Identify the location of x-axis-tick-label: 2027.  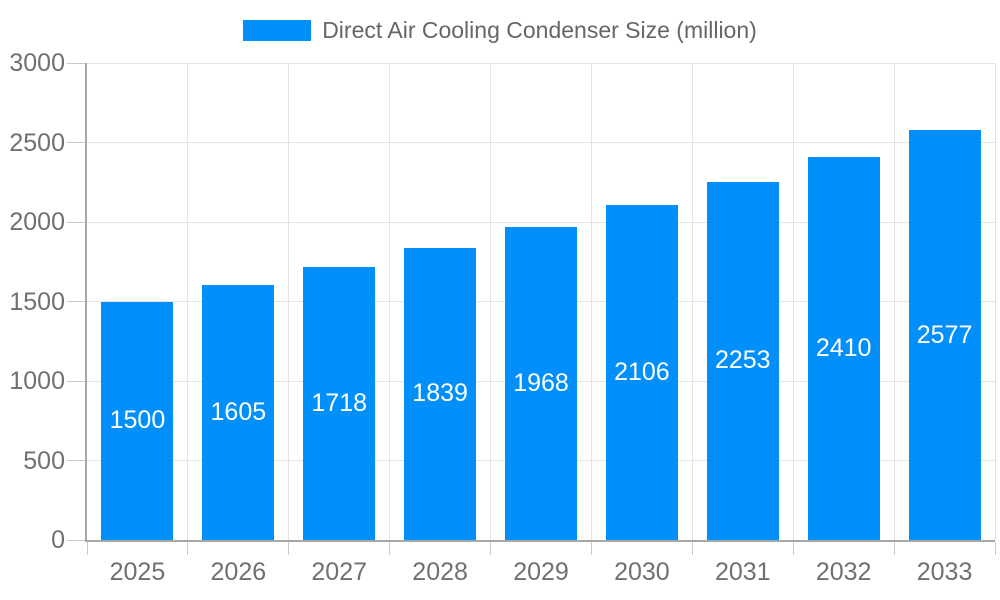
(339, 572).